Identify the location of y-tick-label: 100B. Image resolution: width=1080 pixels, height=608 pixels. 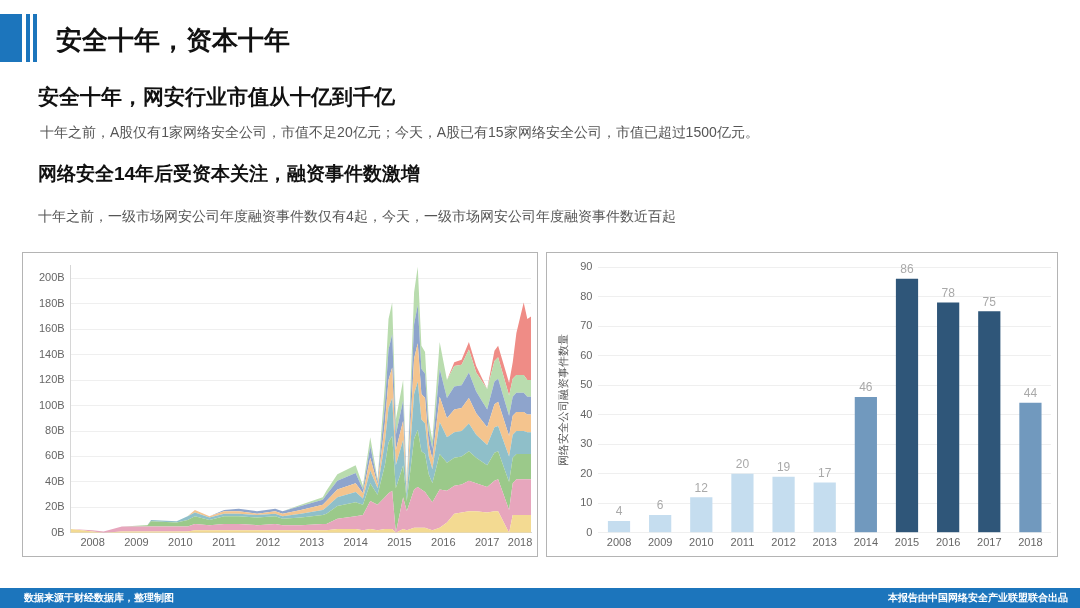
(51, 404).